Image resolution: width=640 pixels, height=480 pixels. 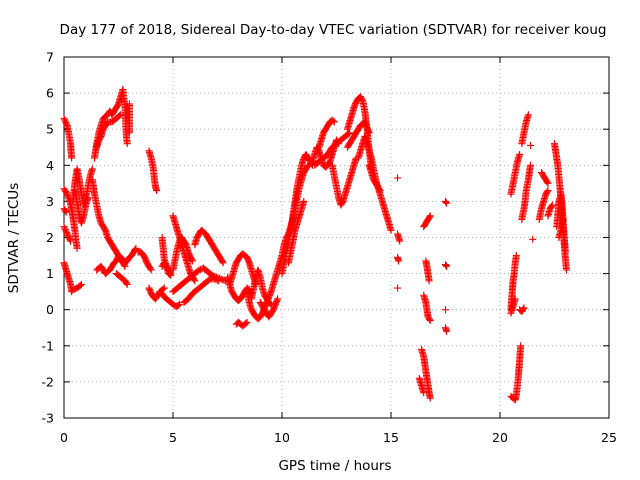 I want to click on y-axis-label: SDTVAR / TECUs, so click(x=14, y=238).